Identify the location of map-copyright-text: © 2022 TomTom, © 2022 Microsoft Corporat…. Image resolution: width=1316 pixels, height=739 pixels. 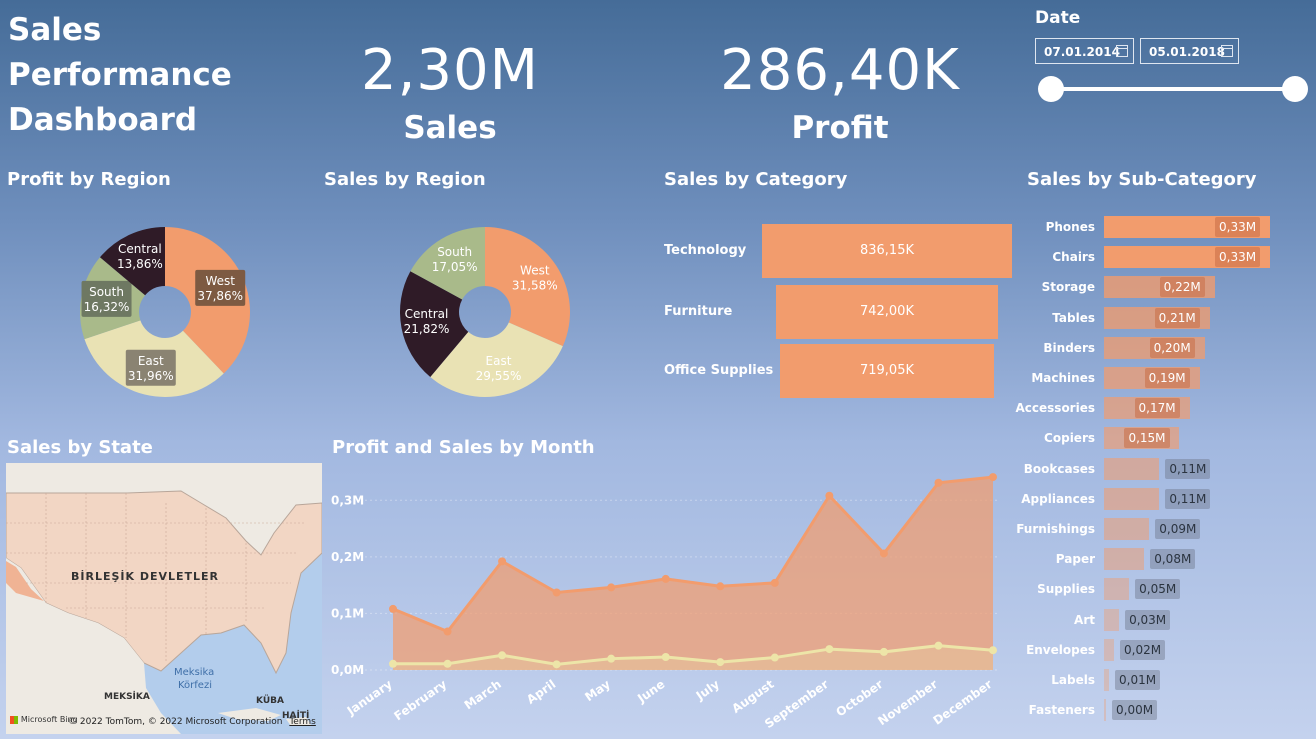
(175, 722).